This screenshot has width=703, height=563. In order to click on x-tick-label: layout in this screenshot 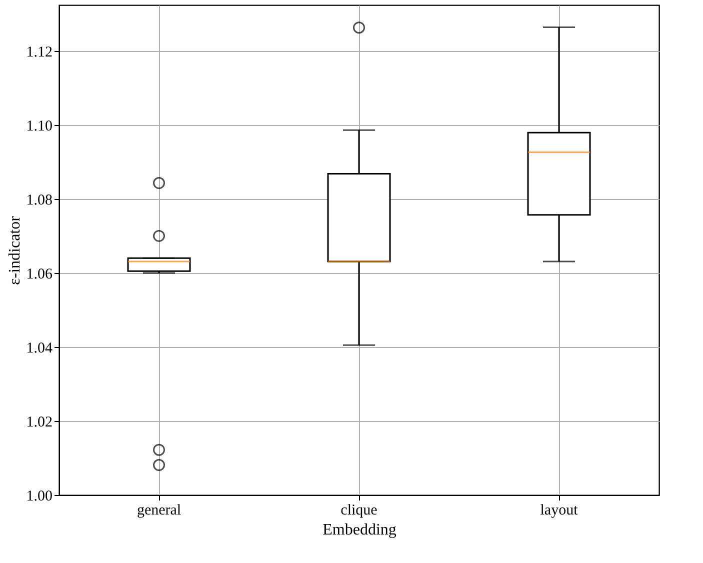, I will do `click(559, 510)`.